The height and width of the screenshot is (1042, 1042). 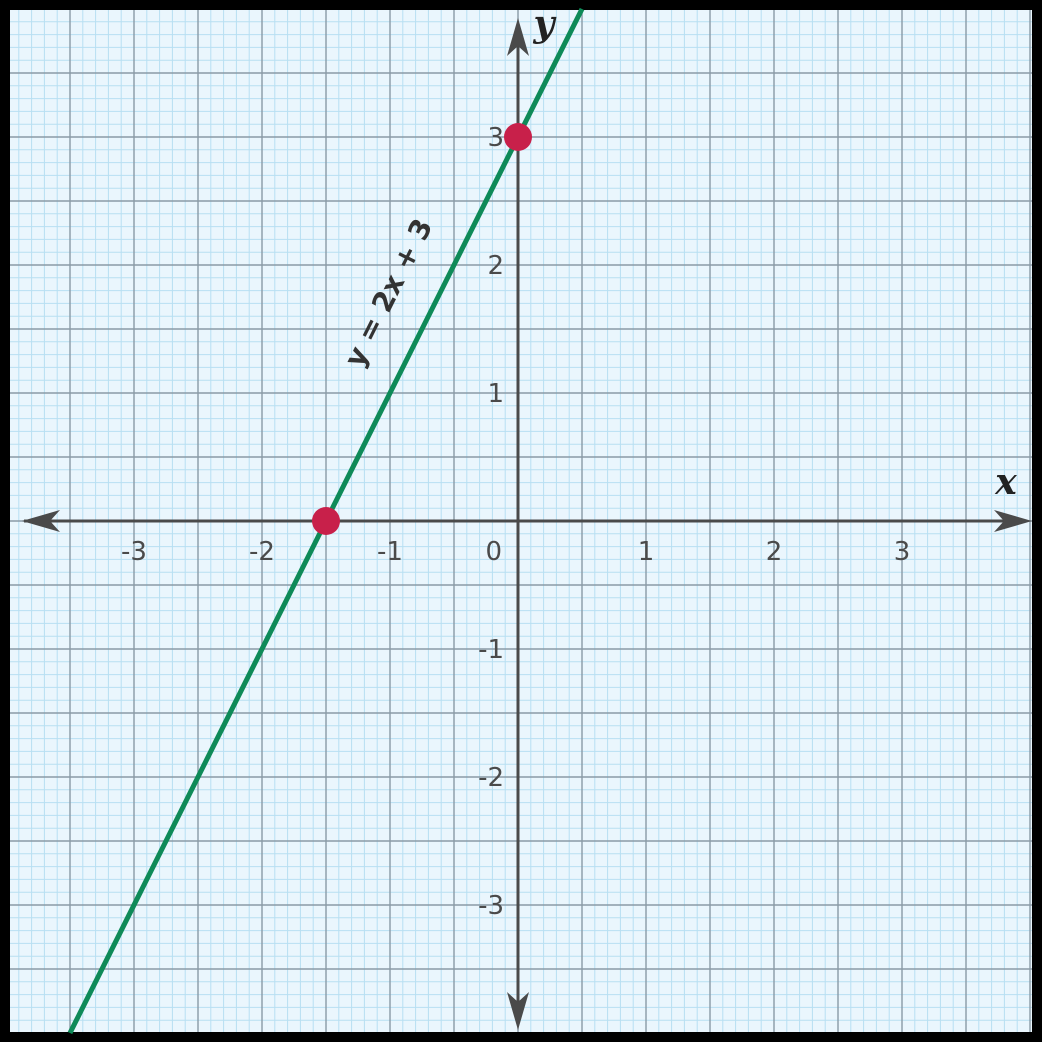 What do you see at coordinates (518, 1011) in the screenshot?
I see `y-axis-arrow-down` at bounding box center [518, 1011].